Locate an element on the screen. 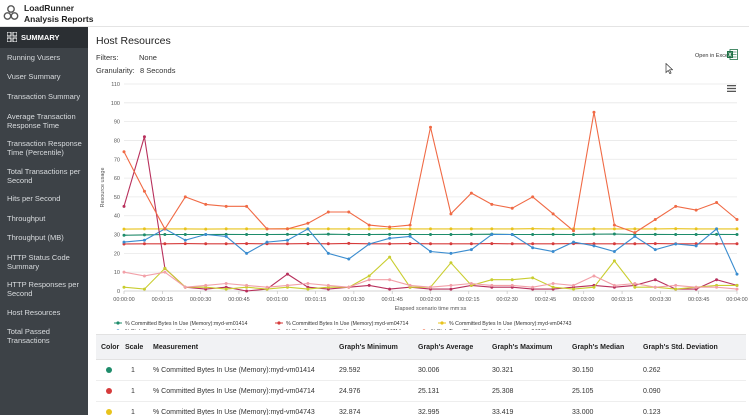  cell-minimum: 24.976 is located at coordinates (350, 391).